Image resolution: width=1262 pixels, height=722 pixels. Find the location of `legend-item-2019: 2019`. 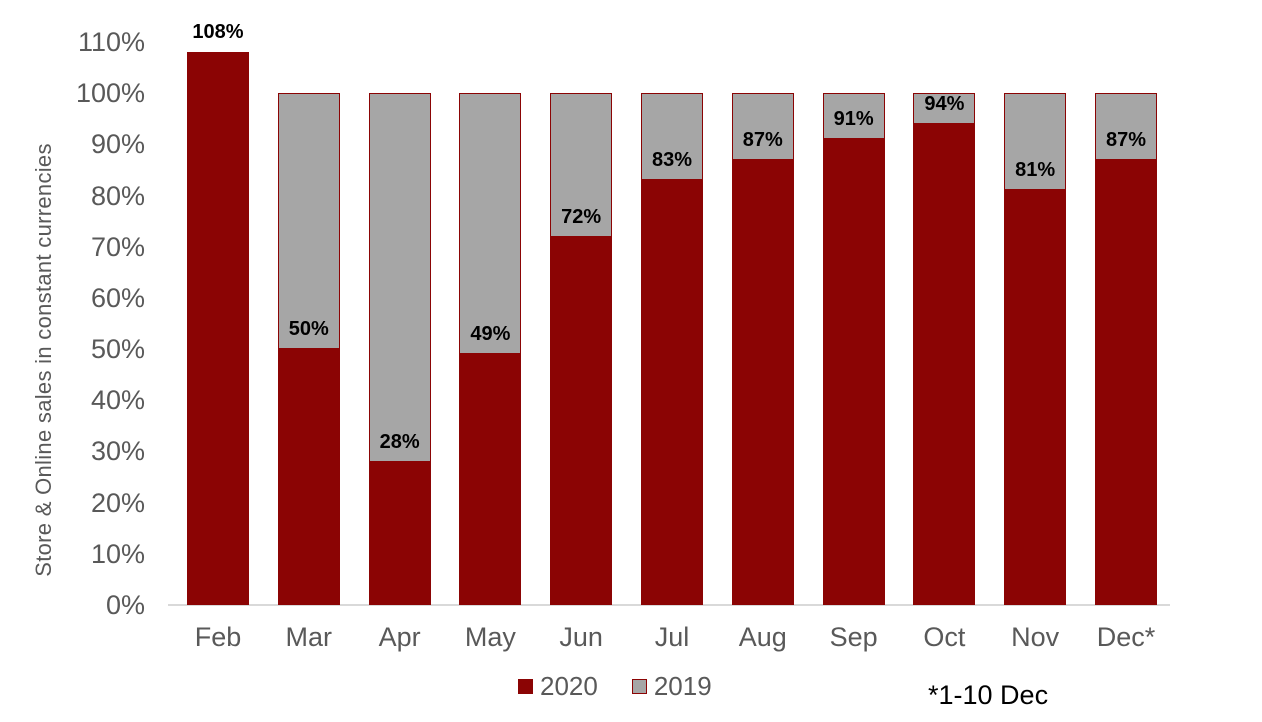

legend-item-2019: 2019 is located at coordinates (671, 686).